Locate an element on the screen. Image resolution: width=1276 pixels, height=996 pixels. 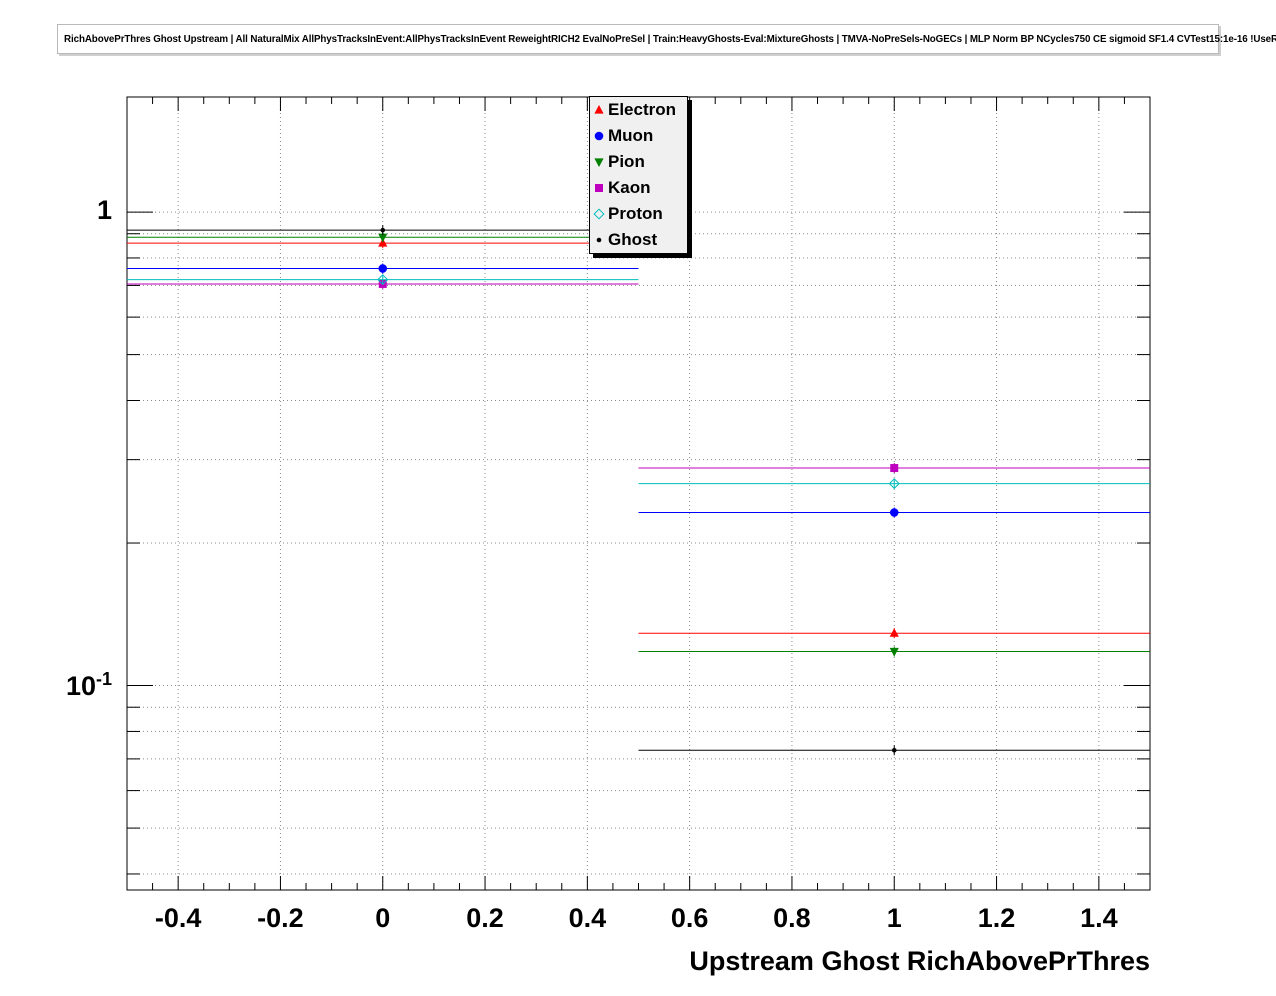
x-tick-label: 1.2 is located at coordinates (996, 918).